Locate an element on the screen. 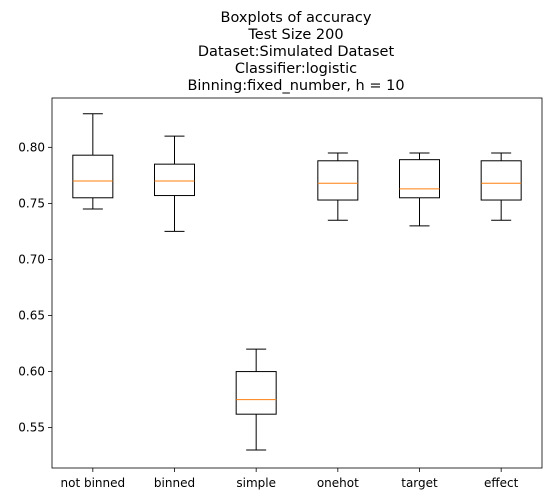 The height and width of the screenshot is (503, 556). x-tick-label: onehot is located at coordinates (338, 483).